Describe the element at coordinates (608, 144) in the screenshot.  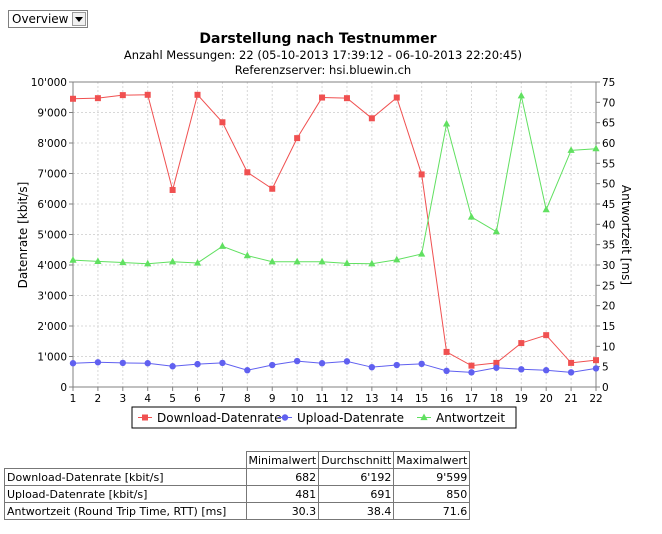
I see `y2-tick-label: 60` at that location.